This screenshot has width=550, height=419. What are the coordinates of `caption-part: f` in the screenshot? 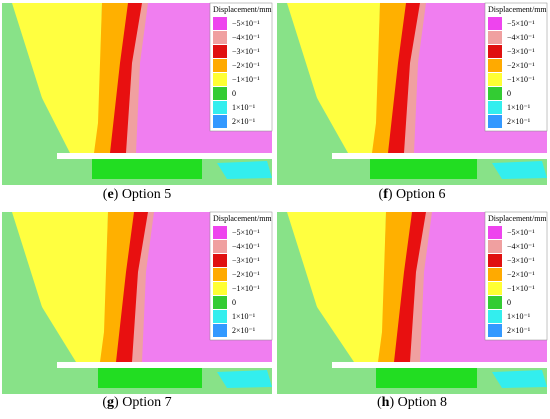 It's located at (385, 194).